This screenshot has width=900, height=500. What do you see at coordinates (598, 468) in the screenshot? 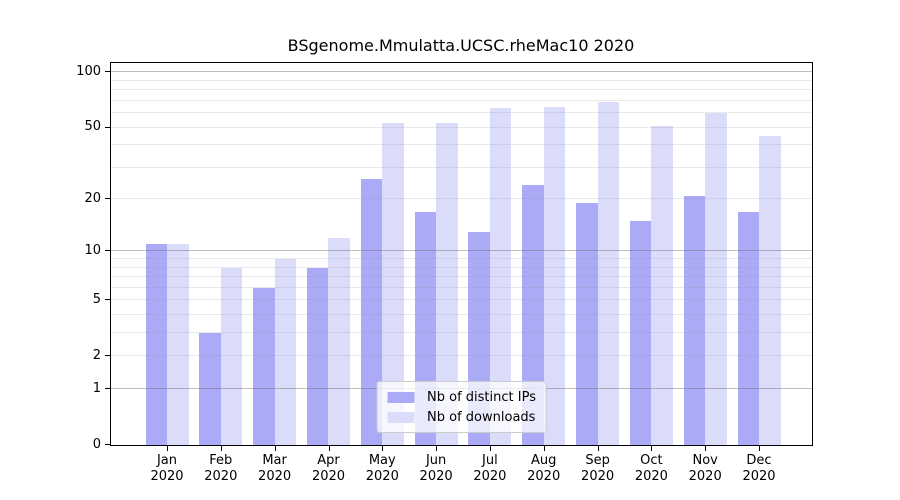
I see `x-tick-label: Sep 2020` at bounding box center [598, 468].